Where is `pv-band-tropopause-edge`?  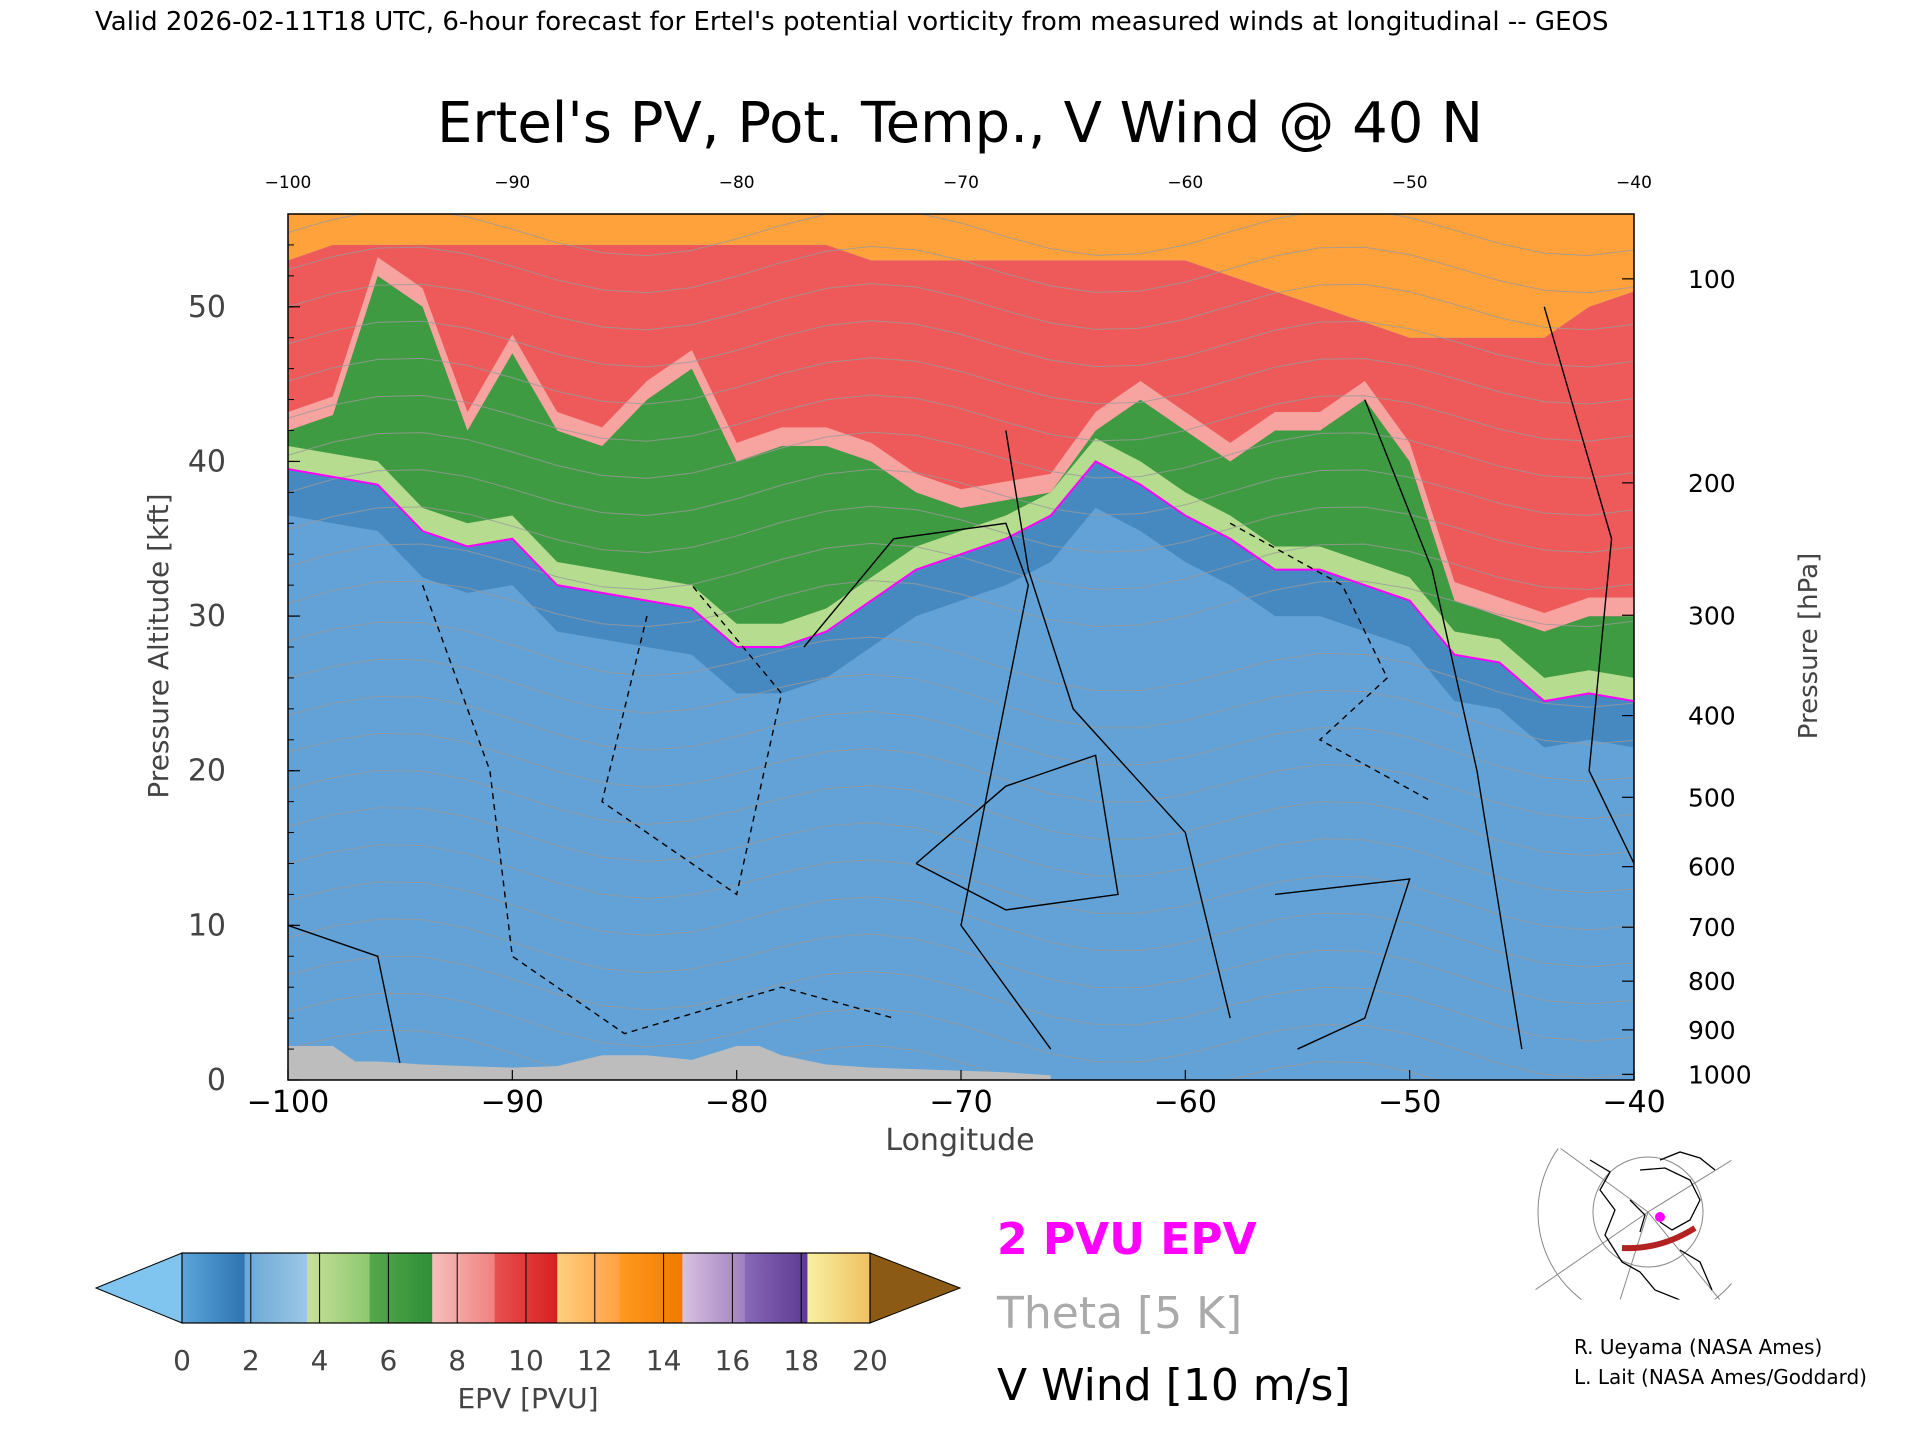
pv-band-tropopause-edge is located at coordinates (961, 604).